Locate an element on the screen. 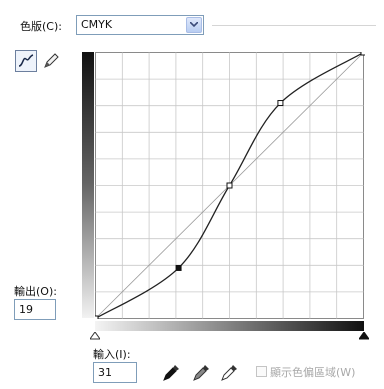 This screenshot has height=389, width=384. black-eyedropper-icon is located at coordinates (171, 372).